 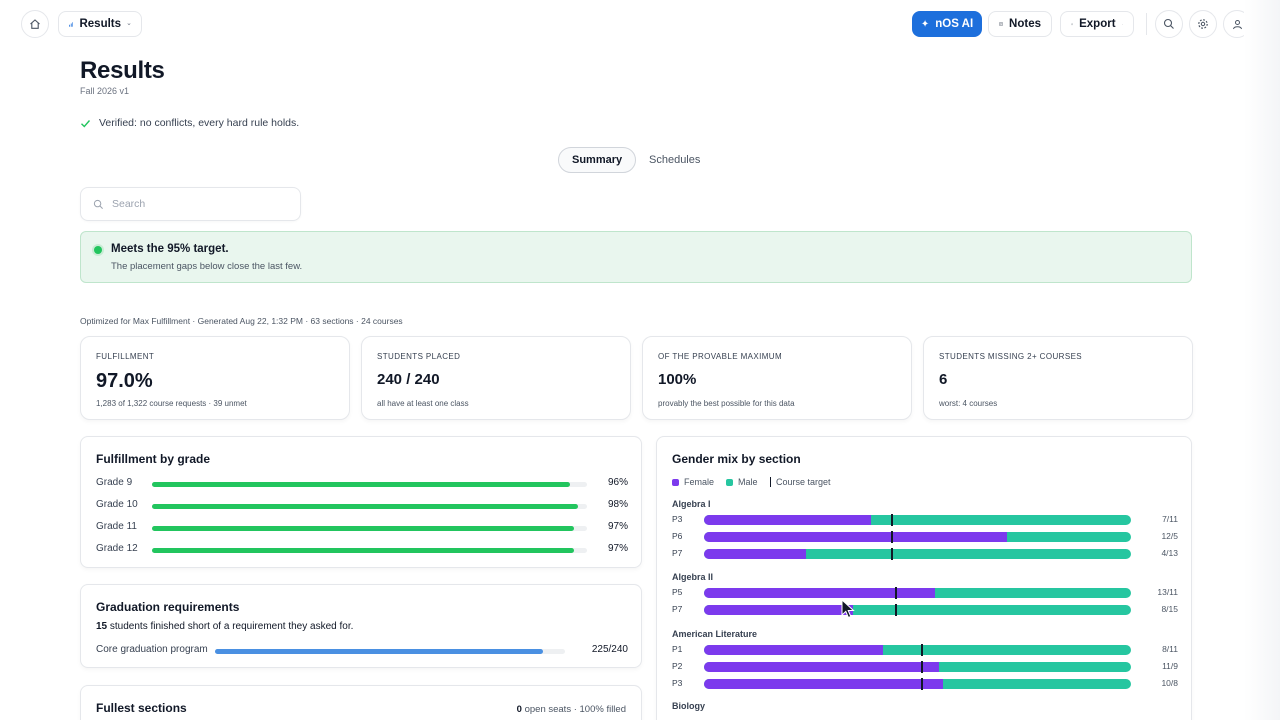 What do you see at coordinates (423, 403) in the screenshot?
I see `stat-subtext: all have at least one class` at bounding box center [423, 403].